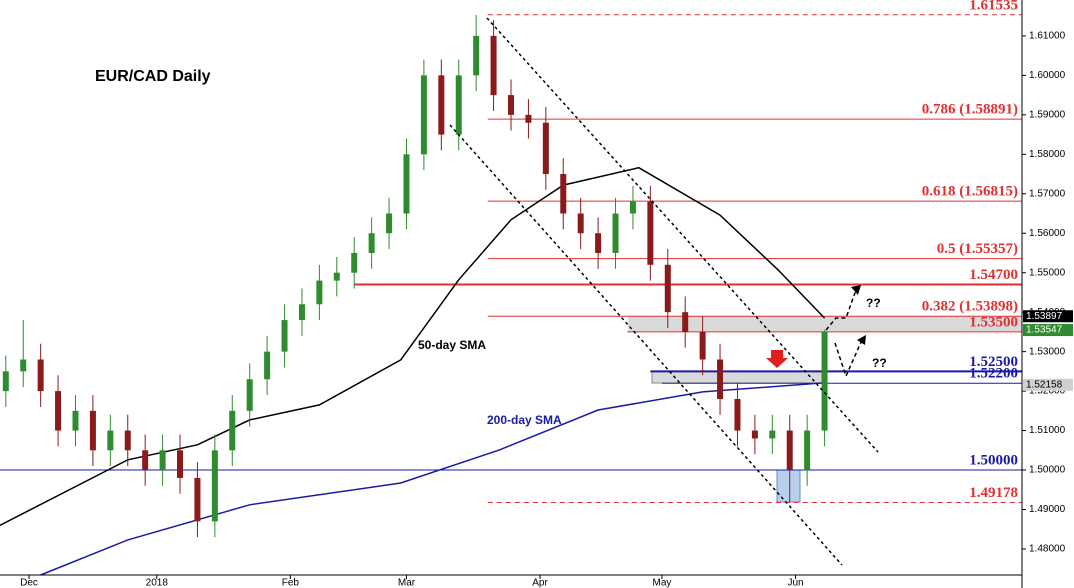 This screenshot has height=588, width=1074. I want to click on y-tick-label: 1.57000, so click(1047, 193).